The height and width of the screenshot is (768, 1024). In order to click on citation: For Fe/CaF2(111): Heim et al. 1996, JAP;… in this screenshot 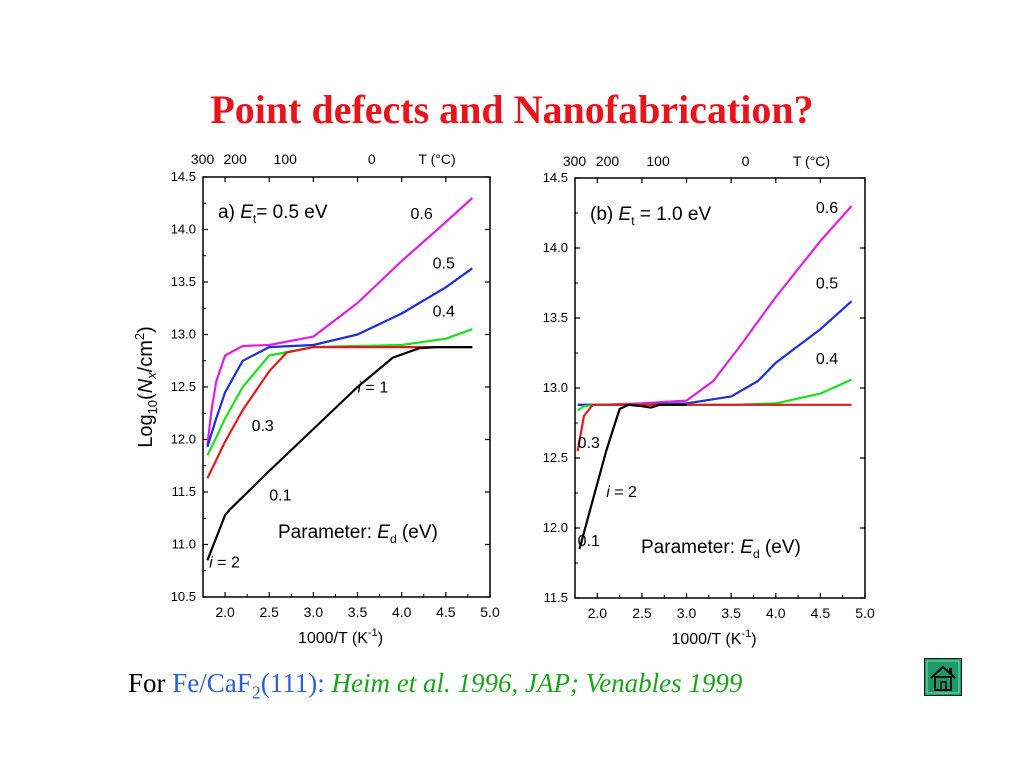, I will do `click(435, 685)`.